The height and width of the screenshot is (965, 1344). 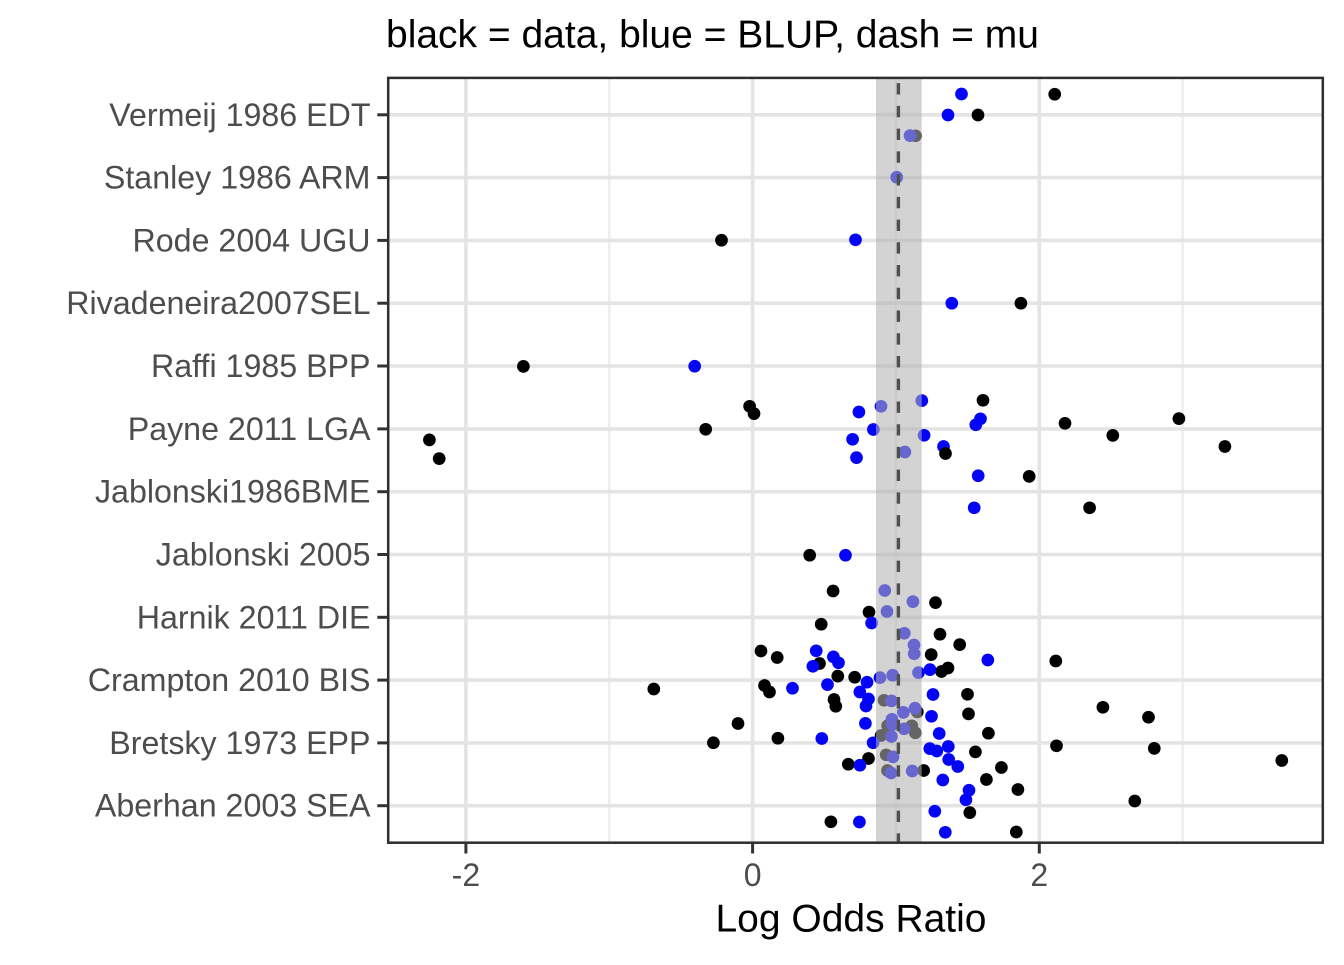 I want to click on svg-text: Jablonski1986BME, so click(x=233, y=492).